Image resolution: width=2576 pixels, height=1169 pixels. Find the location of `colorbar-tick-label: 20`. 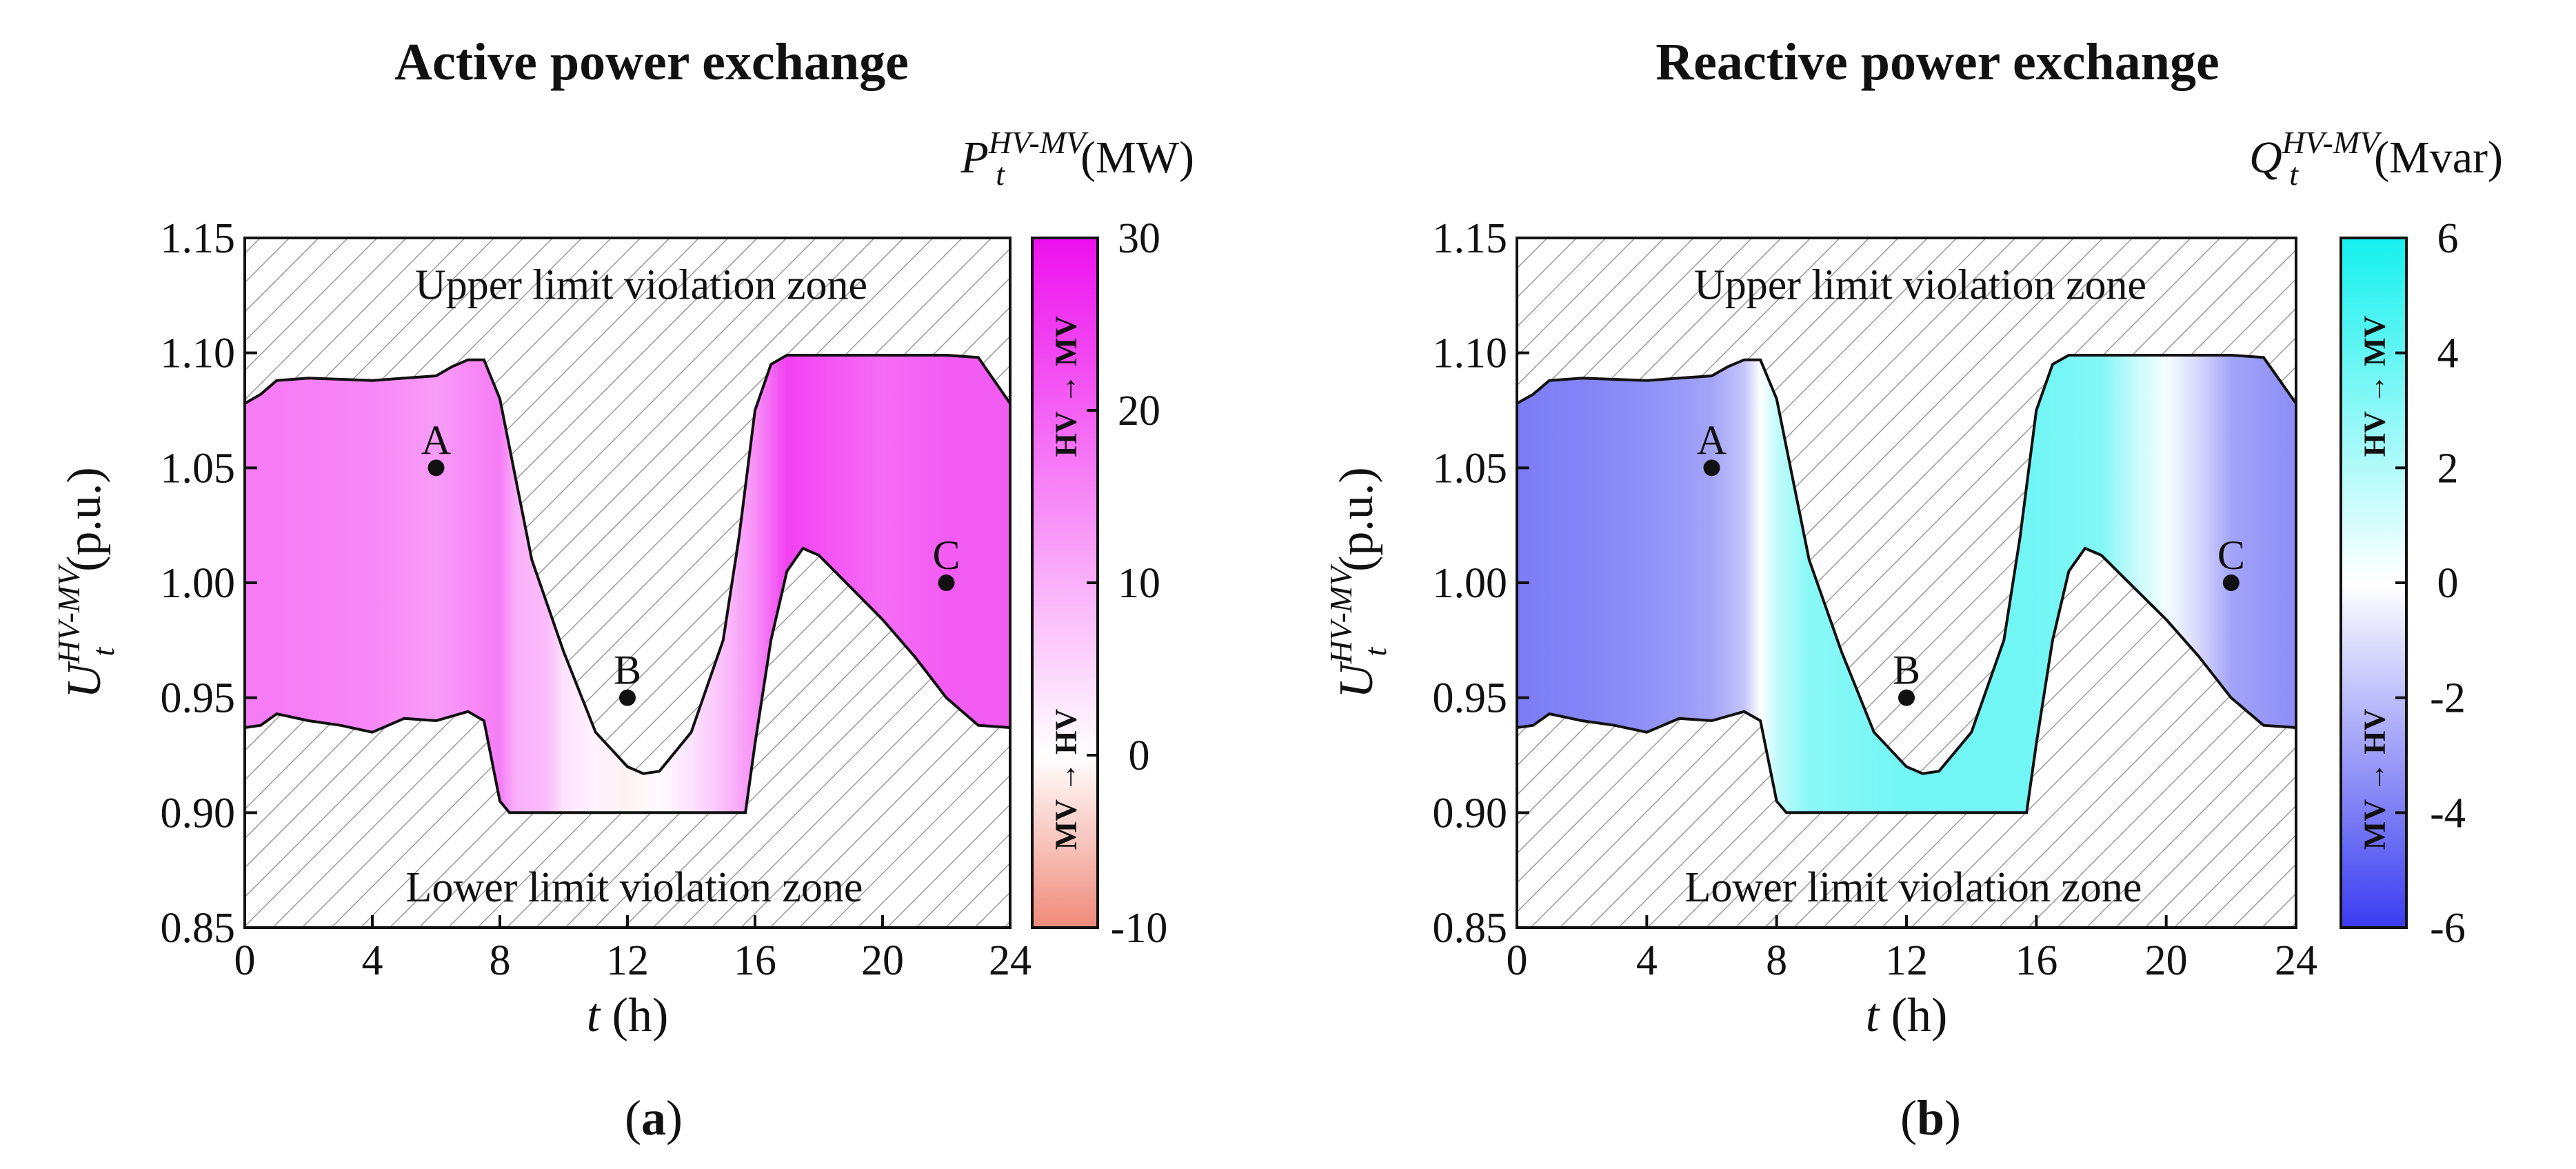

colorbar-tick-label: 20 is located at coordinates (1139, 411).